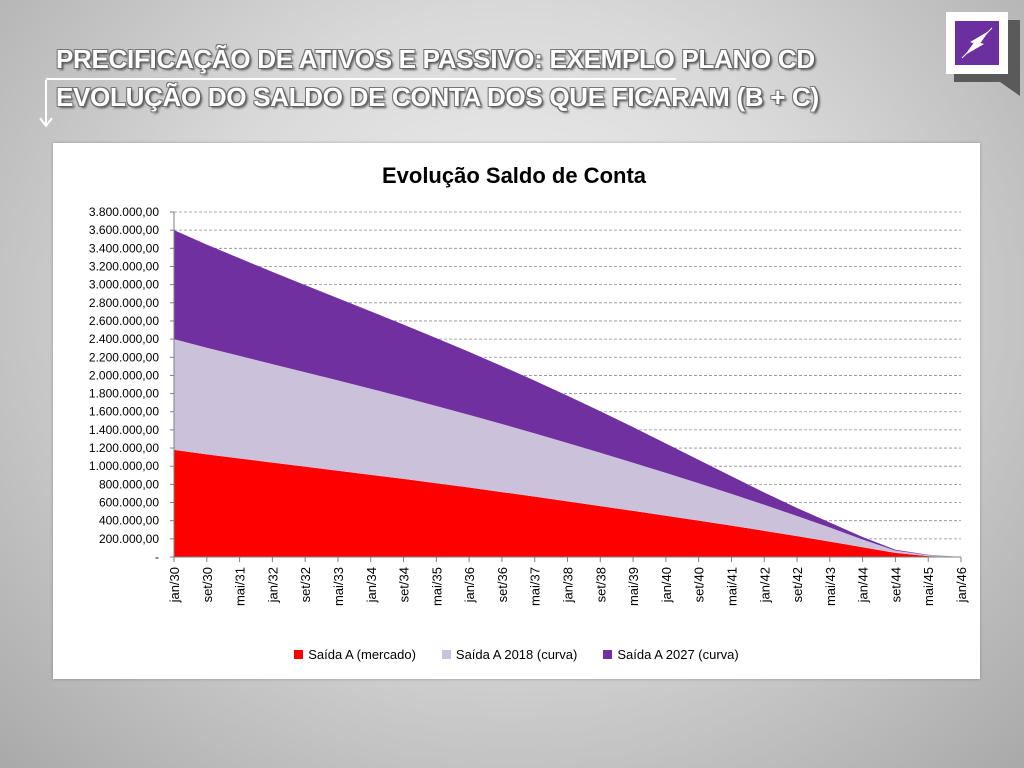 This screenshot has width=1024, height=768. I want to click on y-tick-label: 200.000,00, so click(129, 539).